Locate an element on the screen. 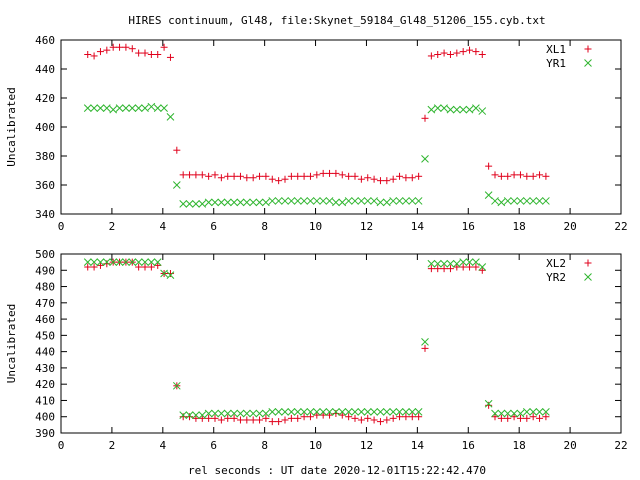  x-tick-label: 18 is located at coordinates (519, 445).